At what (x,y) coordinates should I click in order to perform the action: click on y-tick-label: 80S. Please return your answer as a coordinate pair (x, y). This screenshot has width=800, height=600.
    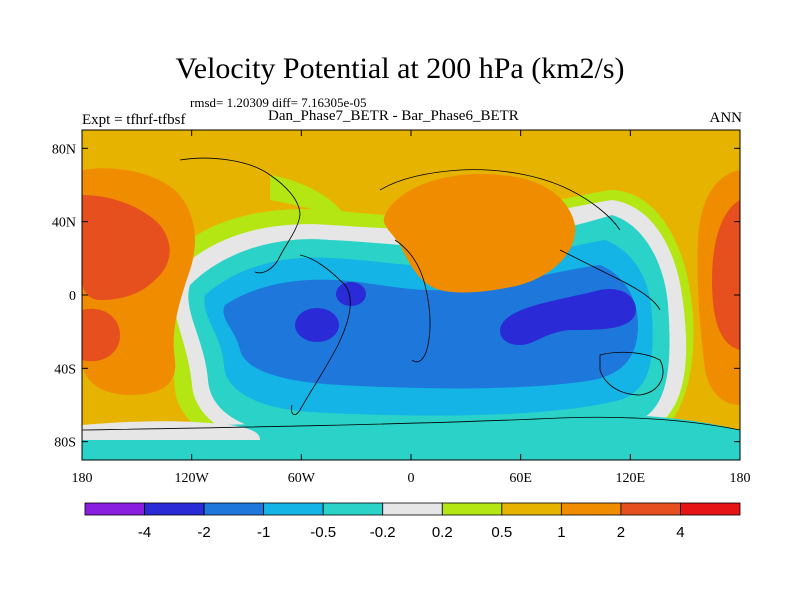
    Looking at the image, I should click on (65, 443).